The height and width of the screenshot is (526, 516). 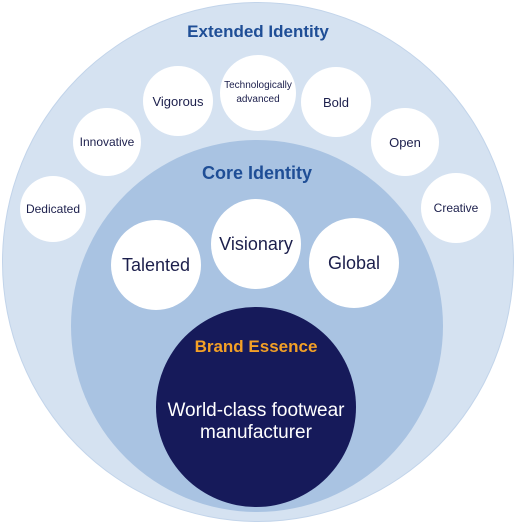 I want to click on extended-item-label: Creative, so click(x=456, y=208).